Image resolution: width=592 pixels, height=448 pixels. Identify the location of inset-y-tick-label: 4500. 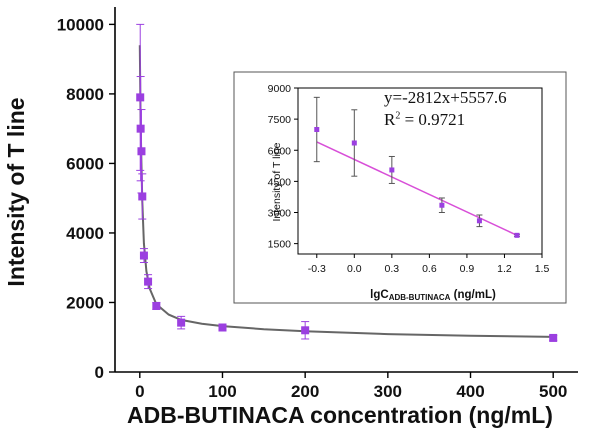
(280, 182).